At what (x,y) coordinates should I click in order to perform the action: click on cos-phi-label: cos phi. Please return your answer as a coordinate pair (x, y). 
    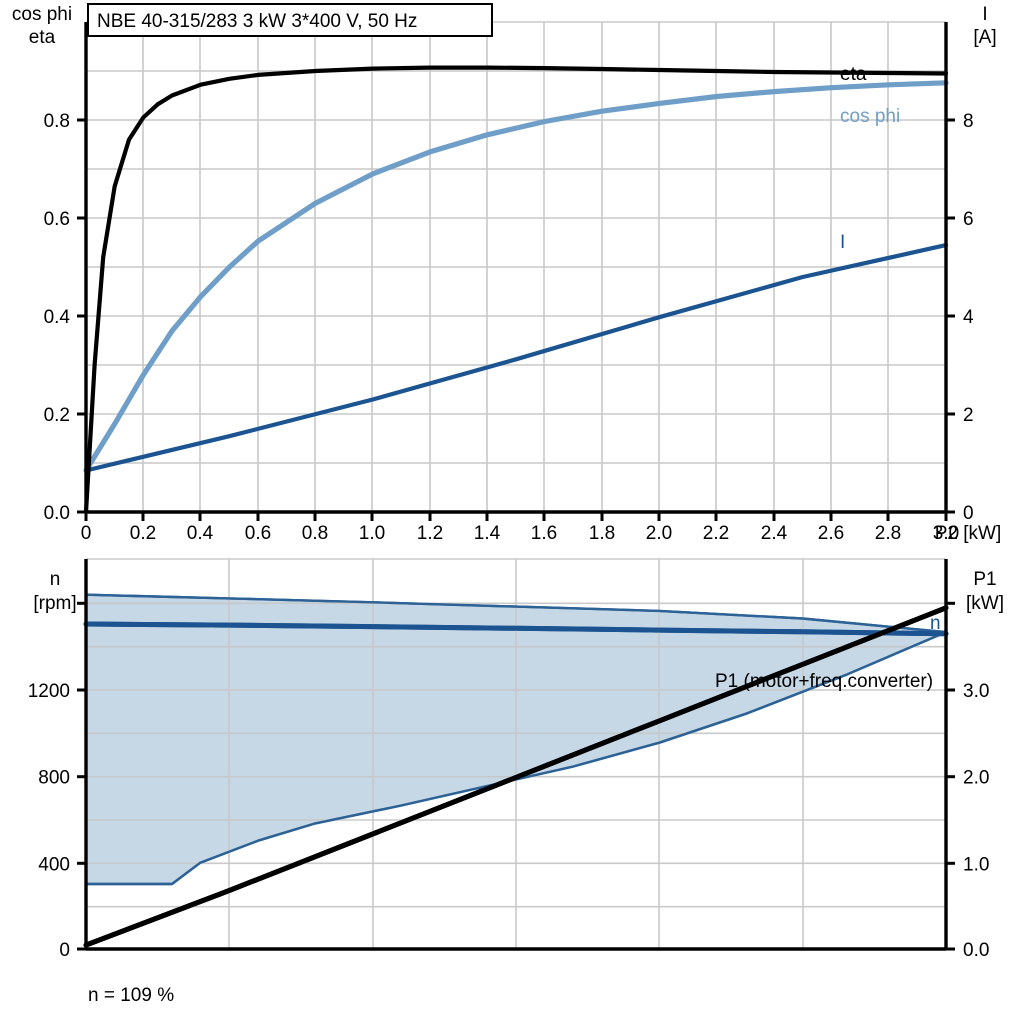
    Looking at the image, I should click on (870, 116).